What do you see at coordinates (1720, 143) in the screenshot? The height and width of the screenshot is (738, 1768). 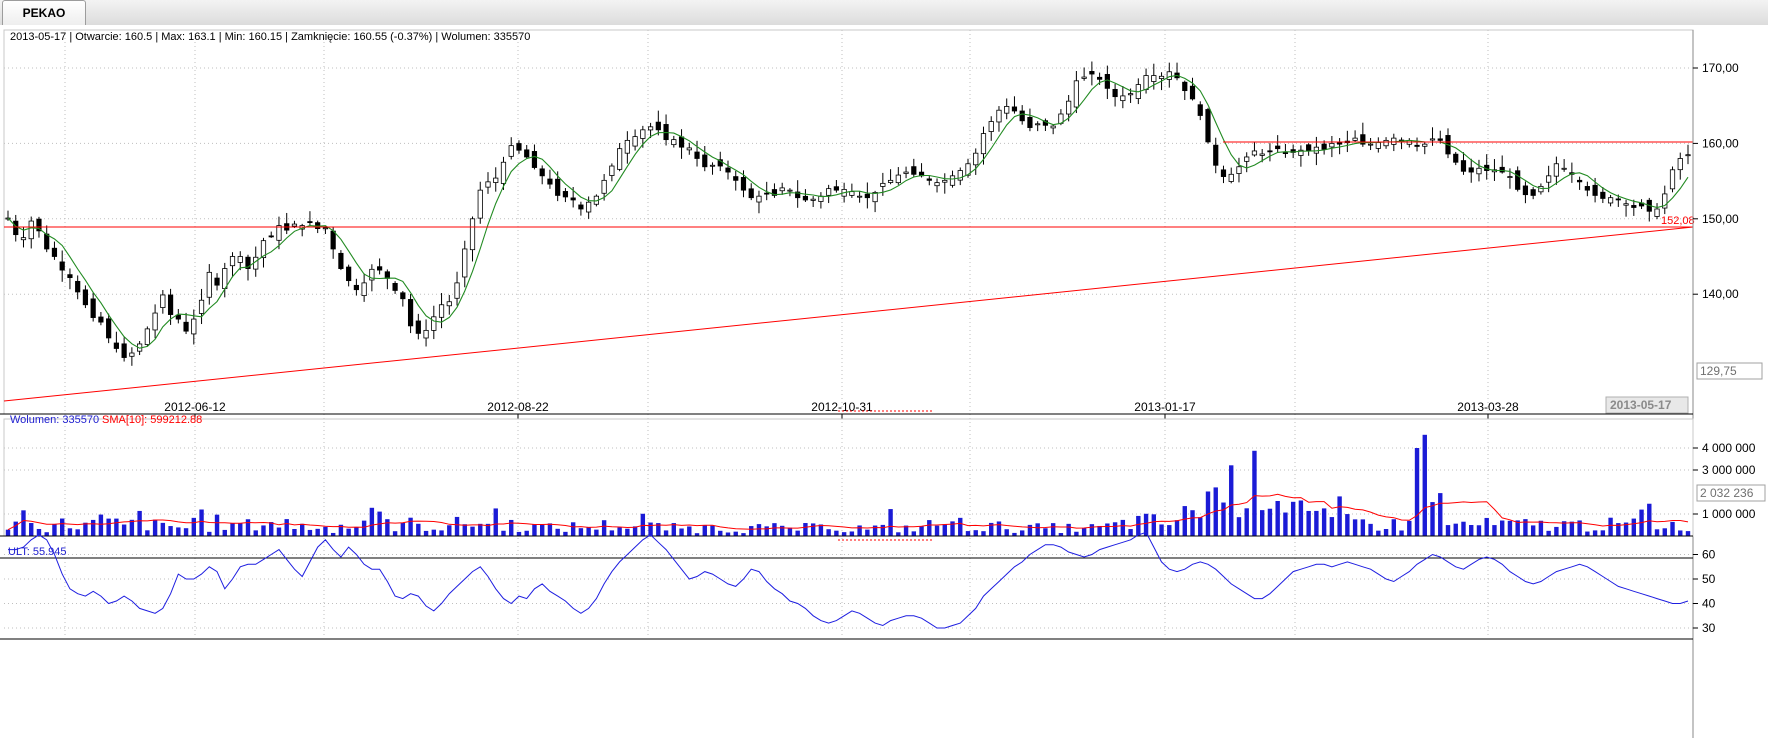 I see `y-tick-label: 160,00` at bounding box center [1720, 143].